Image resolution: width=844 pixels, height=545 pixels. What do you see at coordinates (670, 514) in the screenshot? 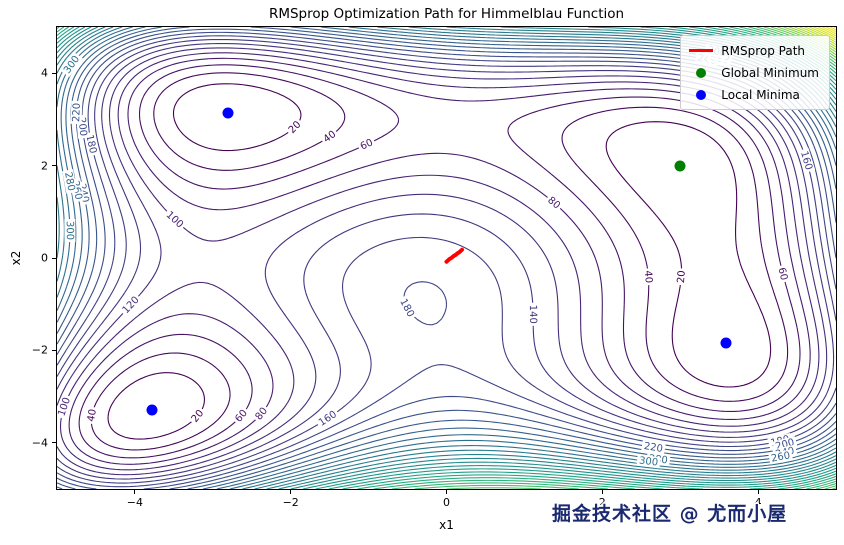
I see `watermark-text: 掘金技术社区 @ 尤而小屋` at bounding box center [670, 514].